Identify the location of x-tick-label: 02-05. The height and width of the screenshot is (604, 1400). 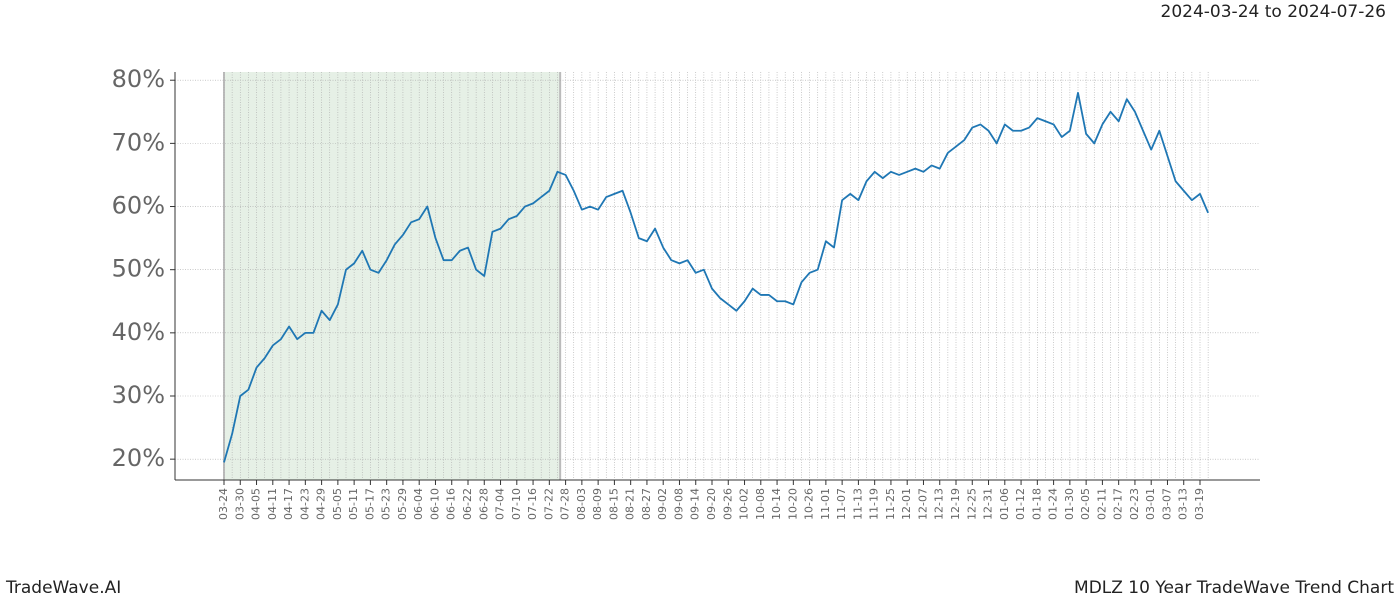
(1085, 504).